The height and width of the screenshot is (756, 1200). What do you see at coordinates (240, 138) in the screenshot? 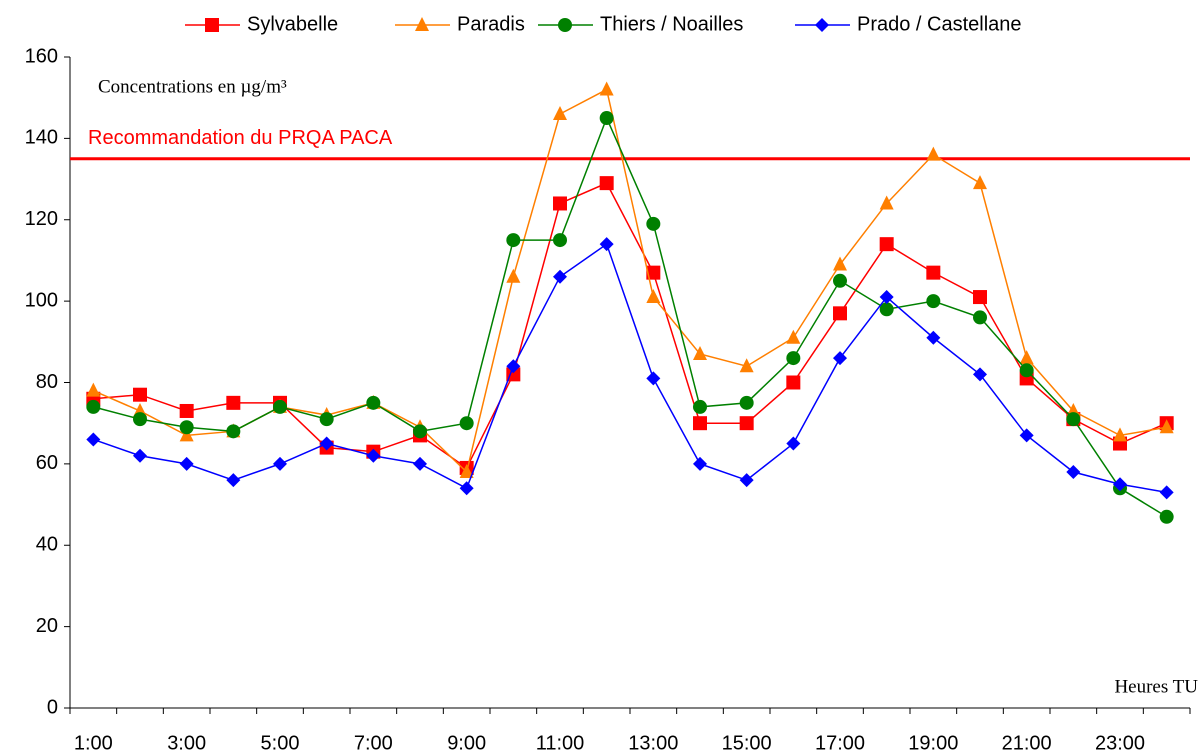
I see `reference-label: Recommandation du PRQA PACA` at bounding box center [240, 138].